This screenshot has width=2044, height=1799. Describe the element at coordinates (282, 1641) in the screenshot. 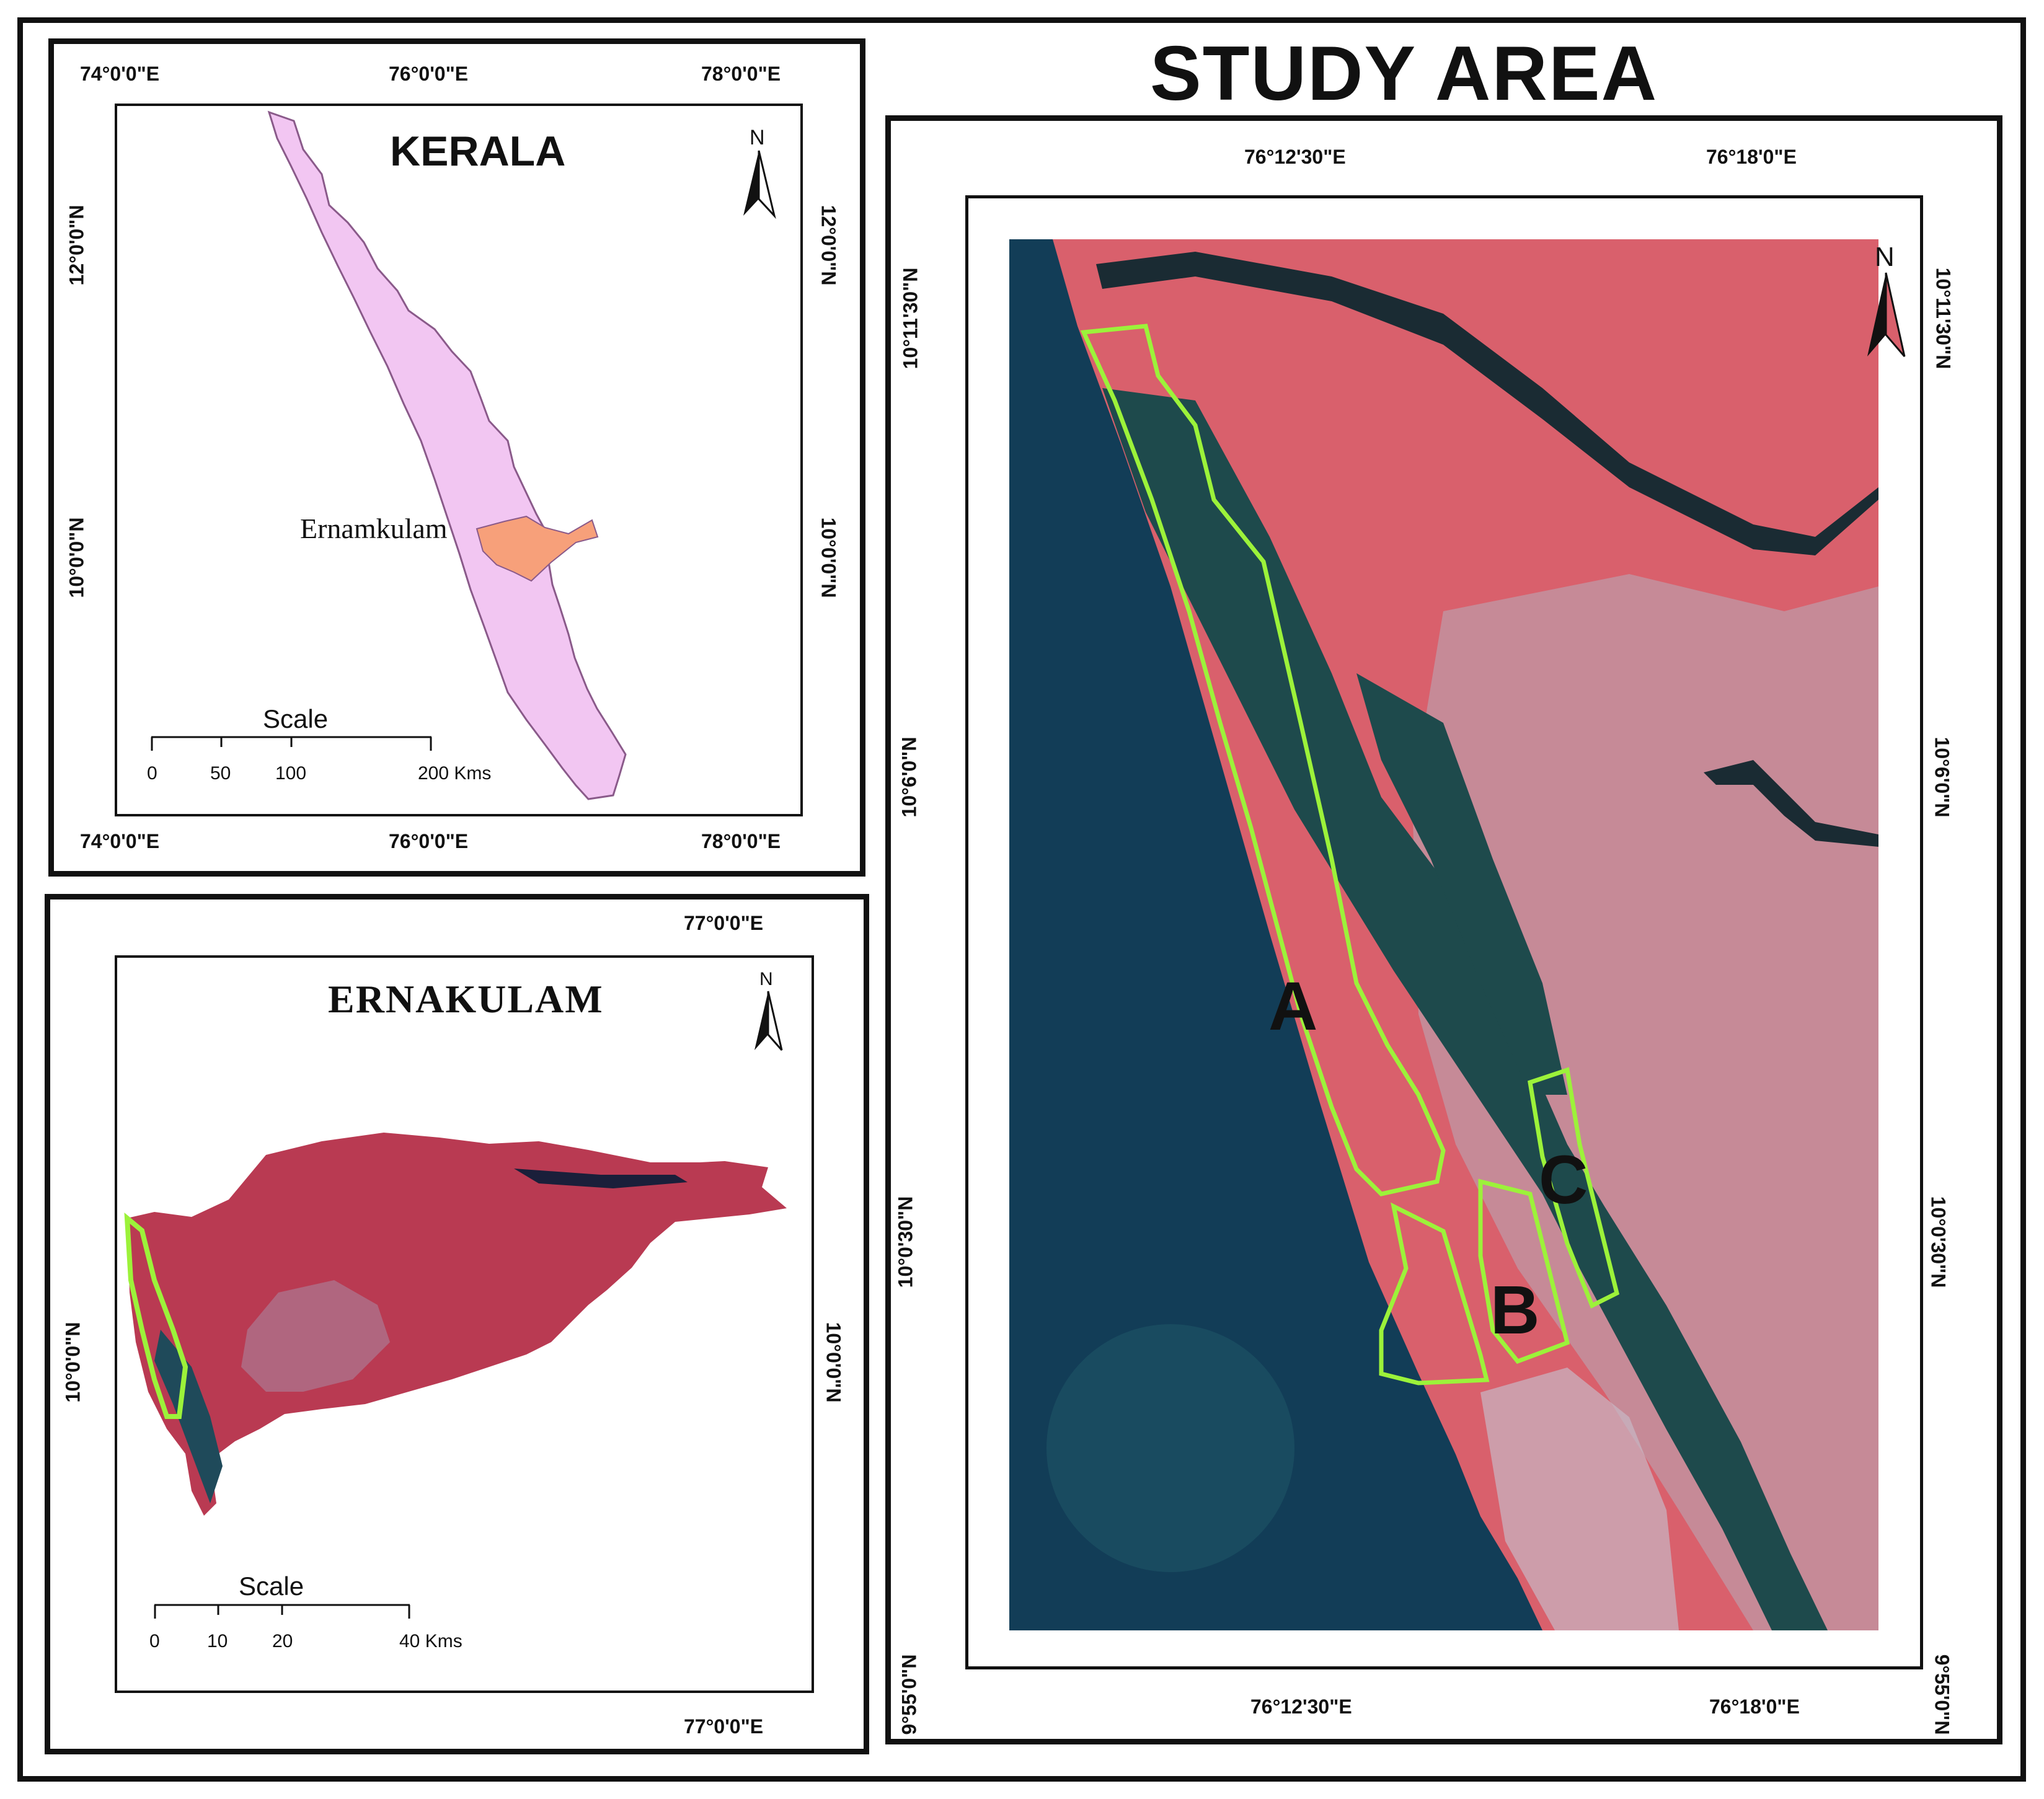

I see `ernakulam-scale-label: 20` at that location.